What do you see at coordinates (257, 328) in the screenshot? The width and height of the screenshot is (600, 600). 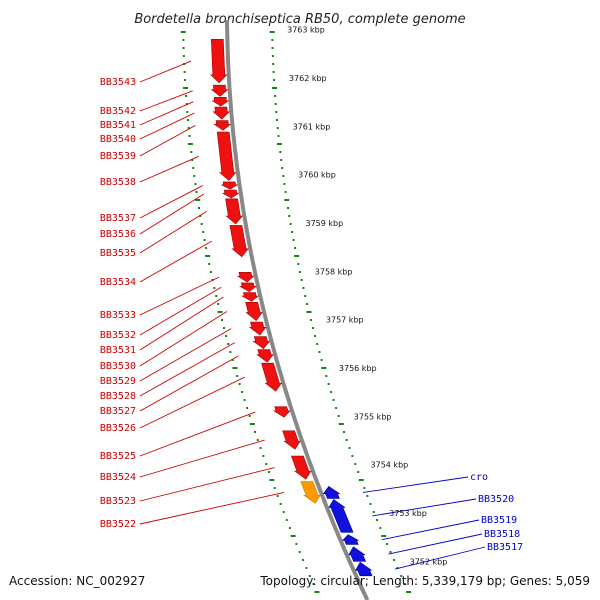 I see `gene-arrow-bb3529` at bounding box center [257, 328].